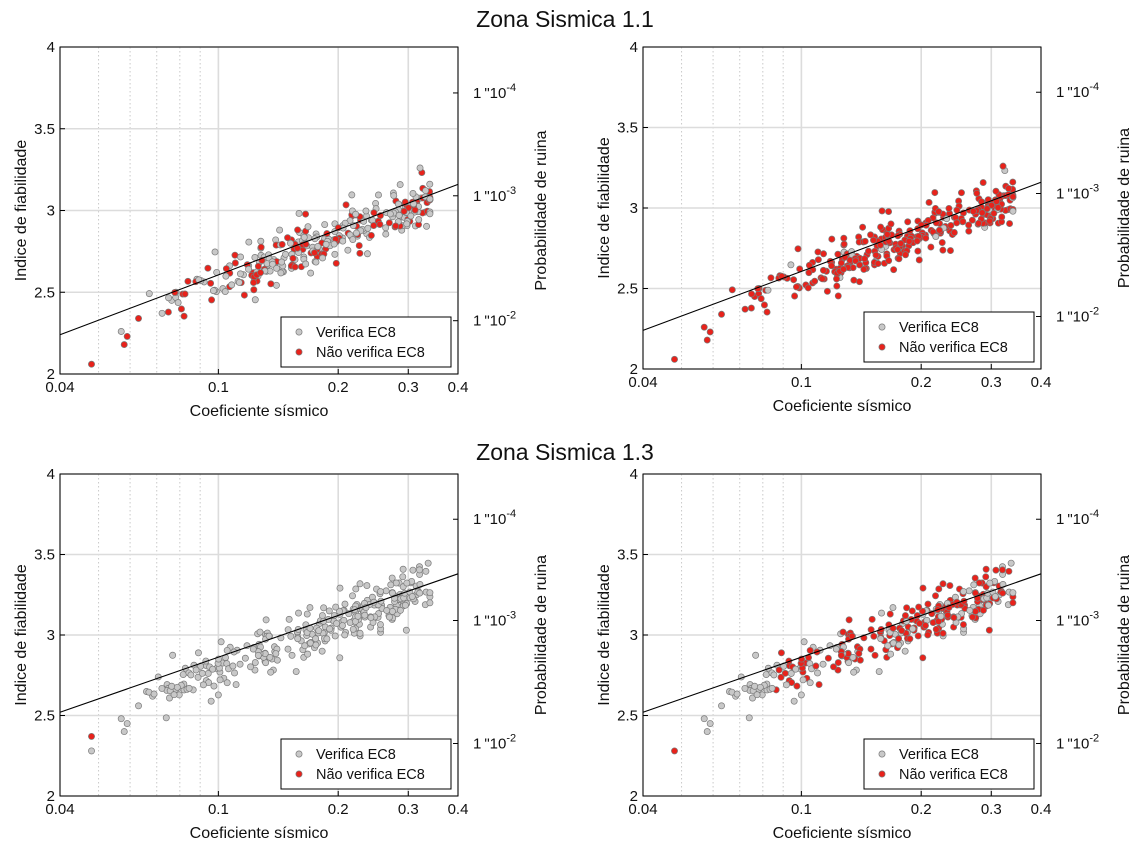 Image resolution: width=1130 pixels, height=852 pixels. What do you see at coordinates (259, 643) in the screenshot?
I see `regression-line` at bounding box center [259, 643].